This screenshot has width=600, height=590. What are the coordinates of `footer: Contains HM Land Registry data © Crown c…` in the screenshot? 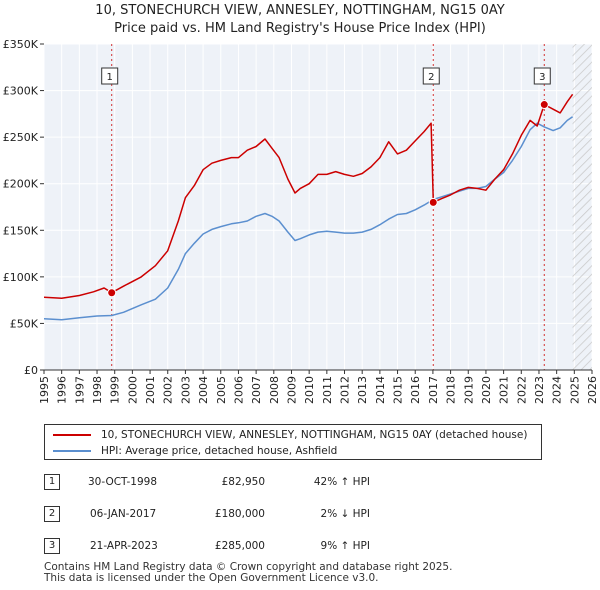 It's located at (248, 573).